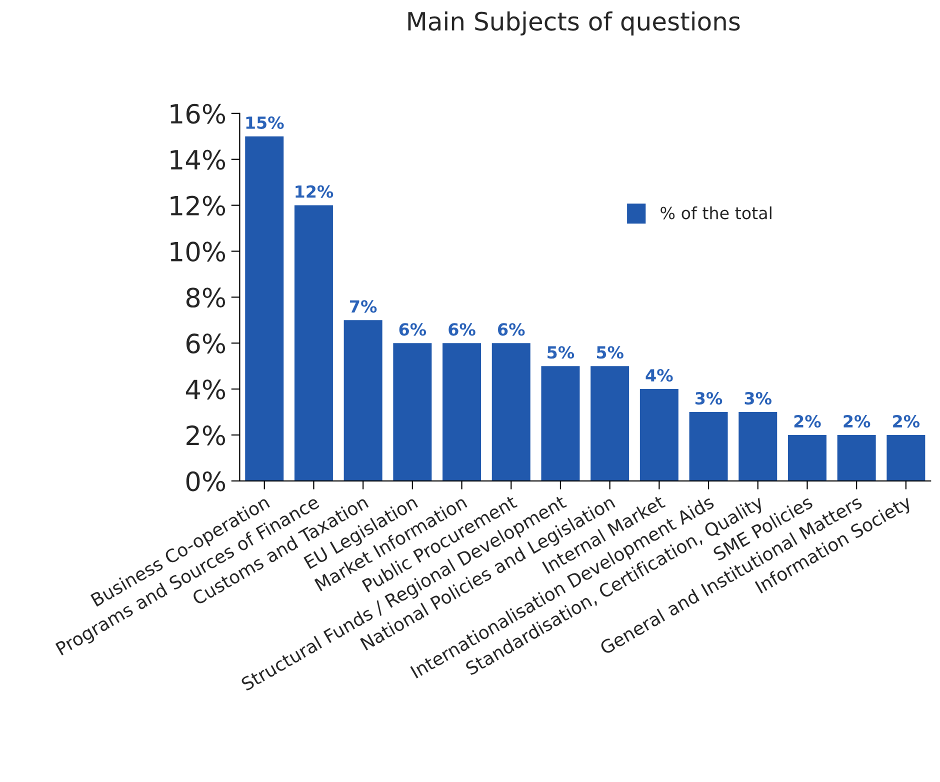 Image resolution: width=940 pixels, height=782 pixels. Describe the element at coordinates (206, 344) in the screenshot. I see `y-tick-label: 6%` at that location.